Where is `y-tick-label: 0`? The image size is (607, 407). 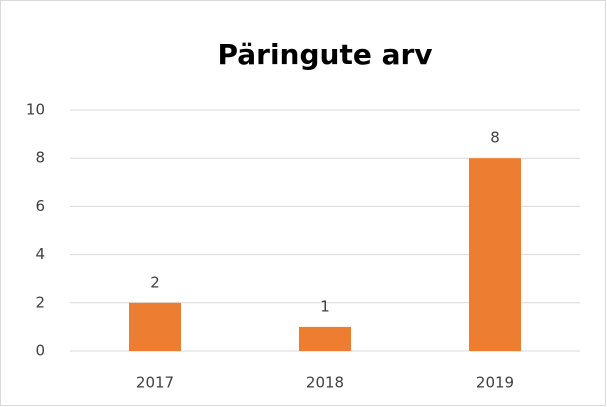
y-tick-label: 0 is located at coordinates (40, 351).